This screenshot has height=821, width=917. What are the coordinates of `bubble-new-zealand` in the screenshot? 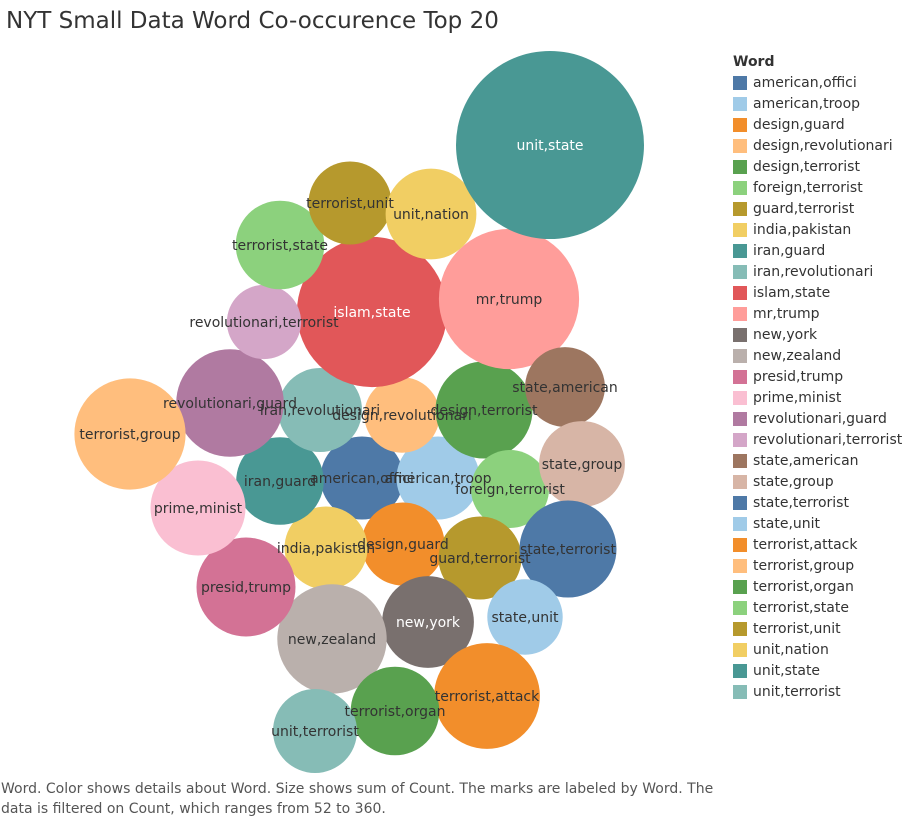 It's located at (332, 639).